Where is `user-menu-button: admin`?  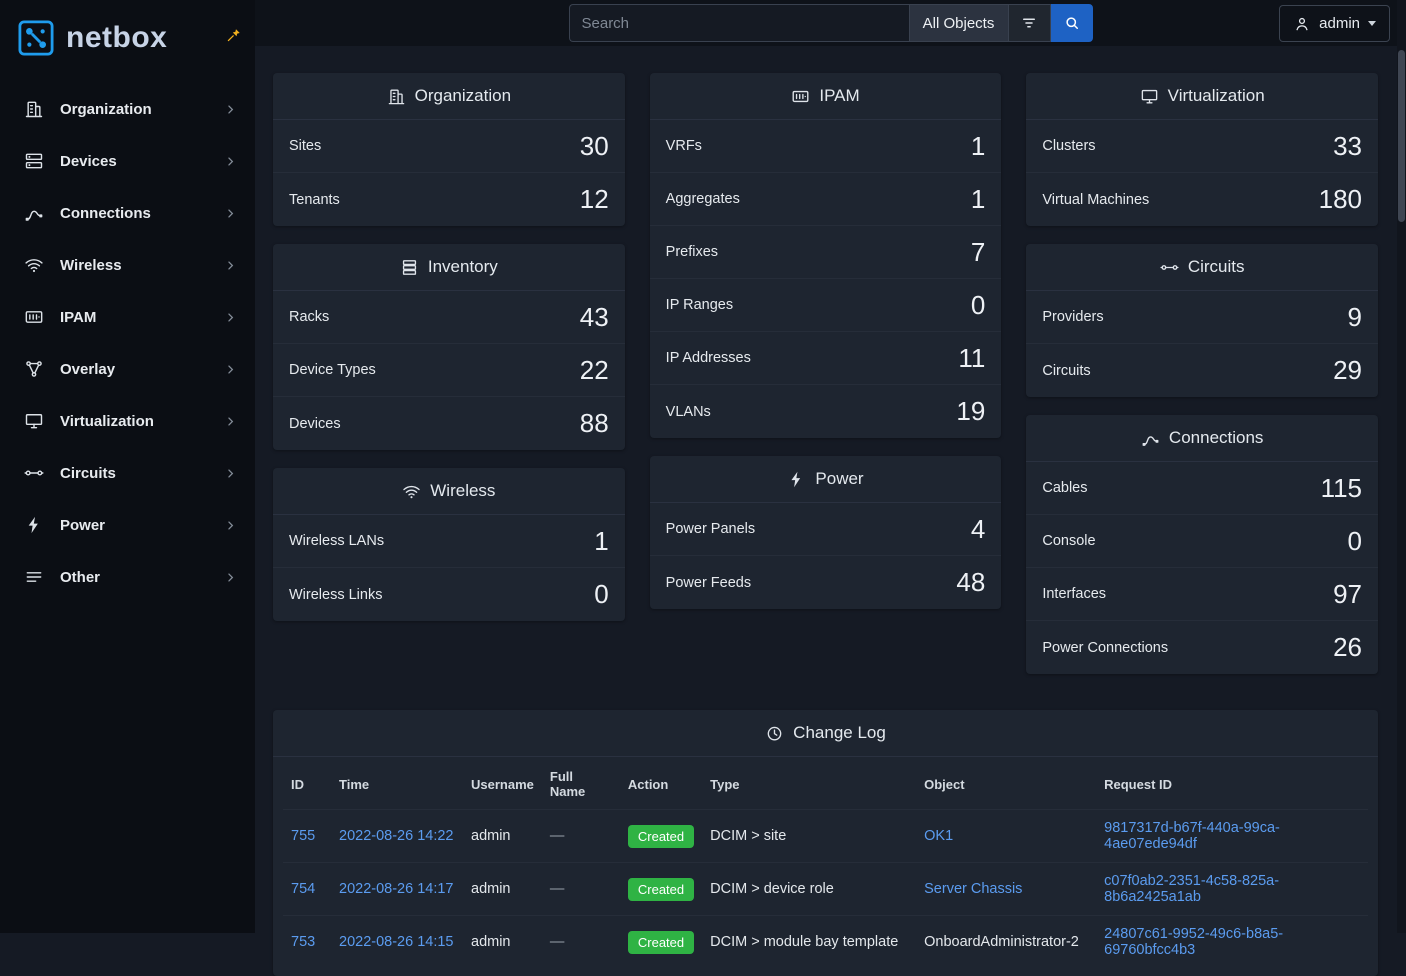 user-menu-button: admin is located at coordinates (1334, 23).